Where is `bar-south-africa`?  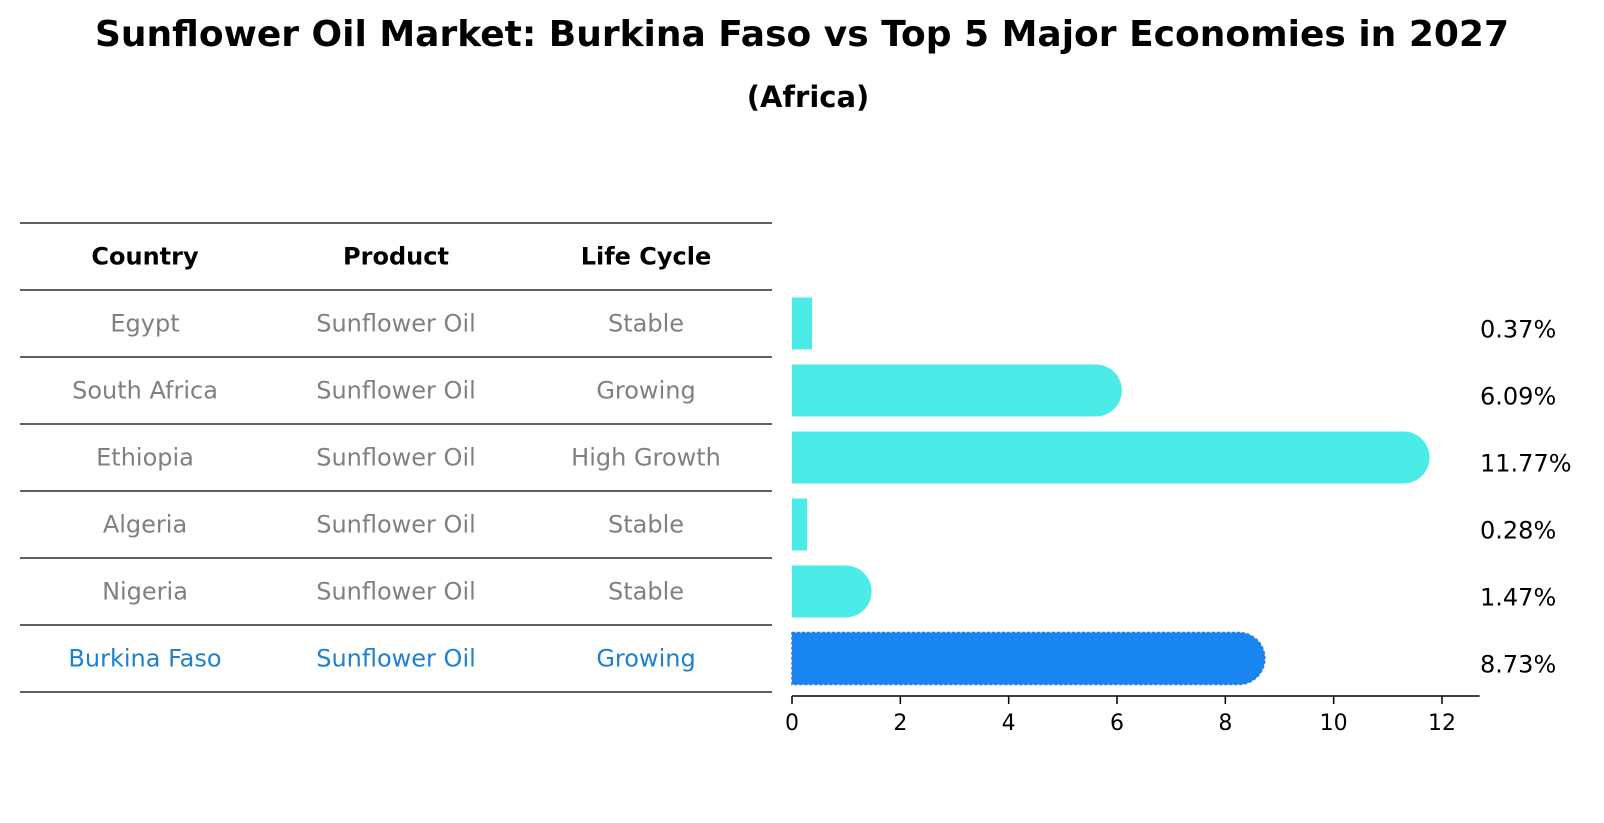 bar-south-africa is located at coordinates (957, 390).